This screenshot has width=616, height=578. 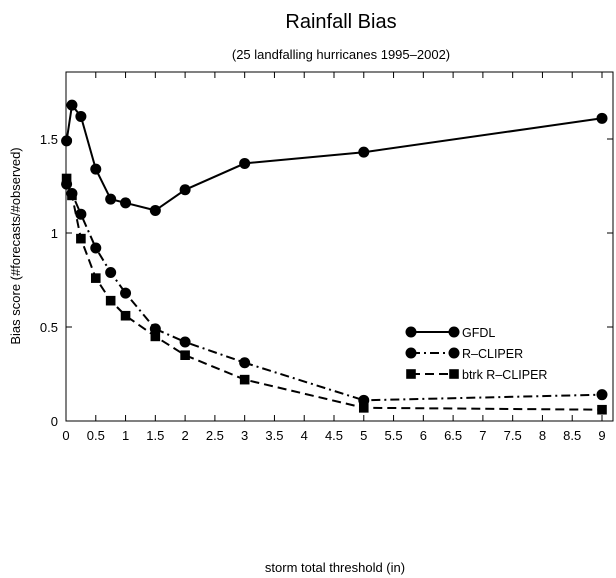 I want to click on x-tick-label: 9, so click(x=601, y=435).